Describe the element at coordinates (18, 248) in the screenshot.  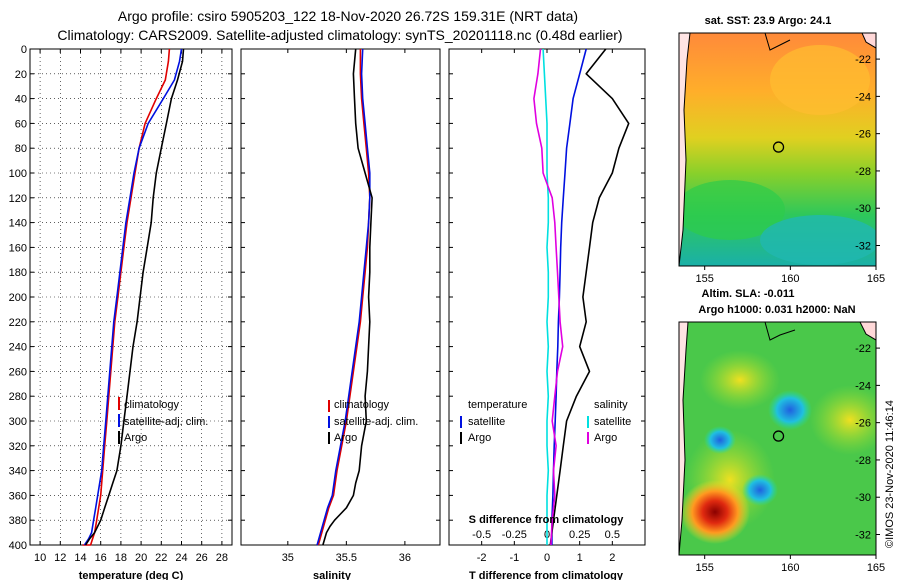
I see `y-tick-label: 160` at that location.